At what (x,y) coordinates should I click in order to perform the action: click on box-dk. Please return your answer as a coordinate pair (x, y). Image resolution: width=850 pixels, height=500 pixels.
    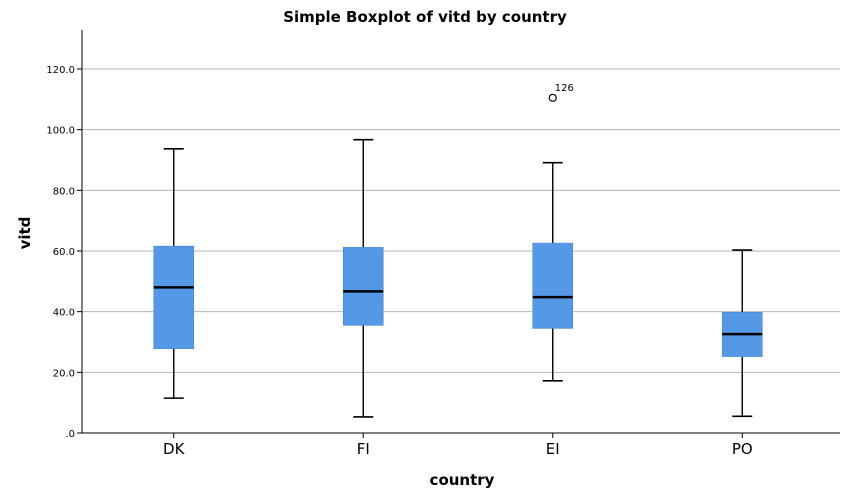
    Looking at the image, I should click on (174, 273).